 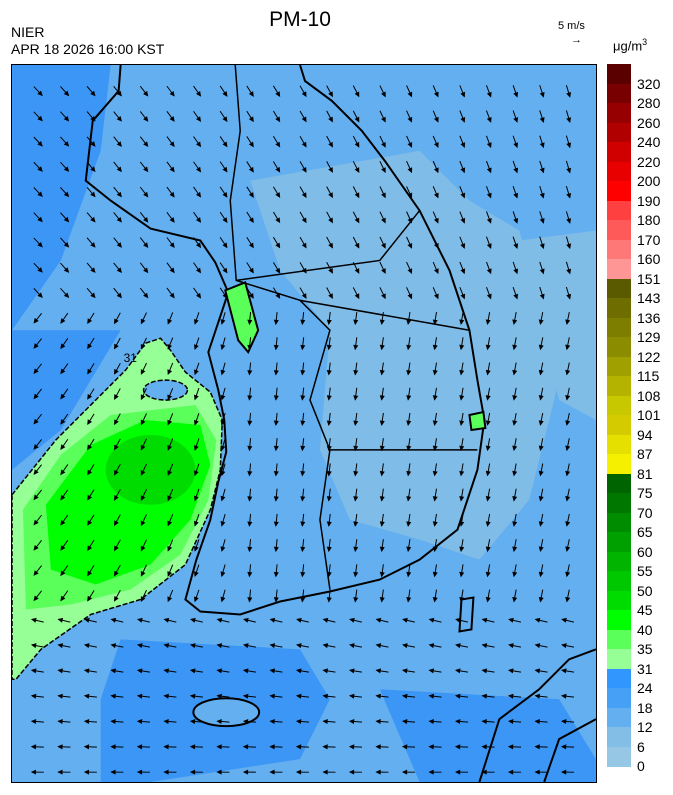 What do you see at coordinates (645, 649) in the screenshot?
I see `legend-label: 35` at bounding box center [645, 649].